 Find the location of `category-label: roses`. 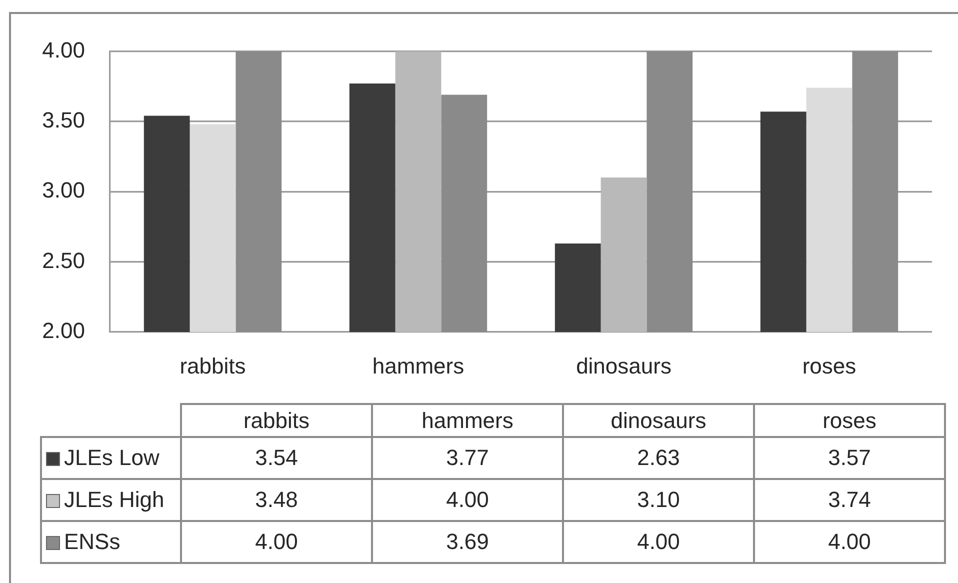

category-label: roses is located at coordinates (849, 420).